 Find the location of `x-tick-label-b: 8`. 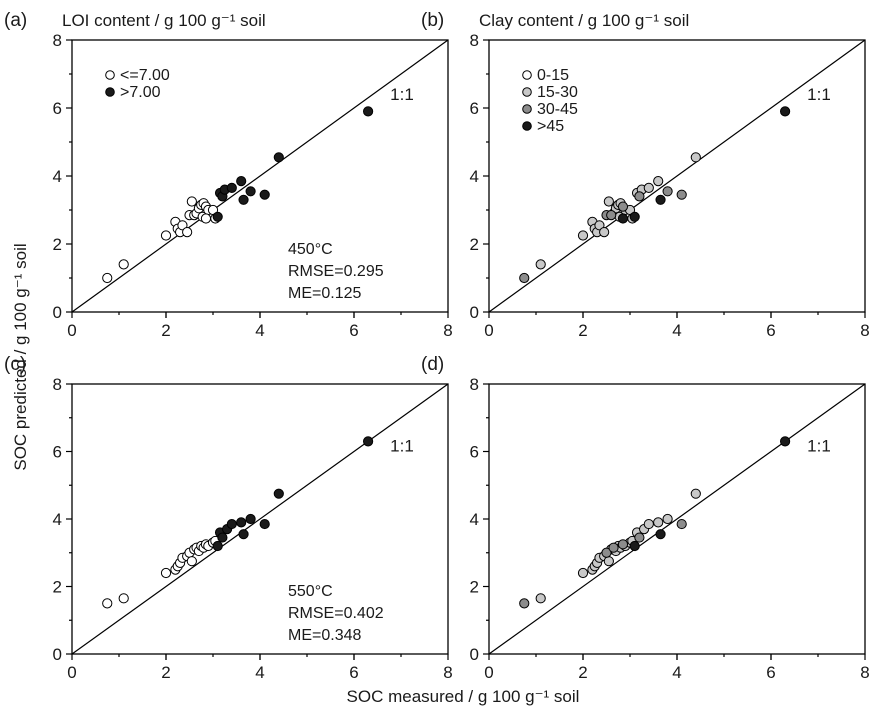

x-tick-label-b: 8 is located at coordinates (864, 330).